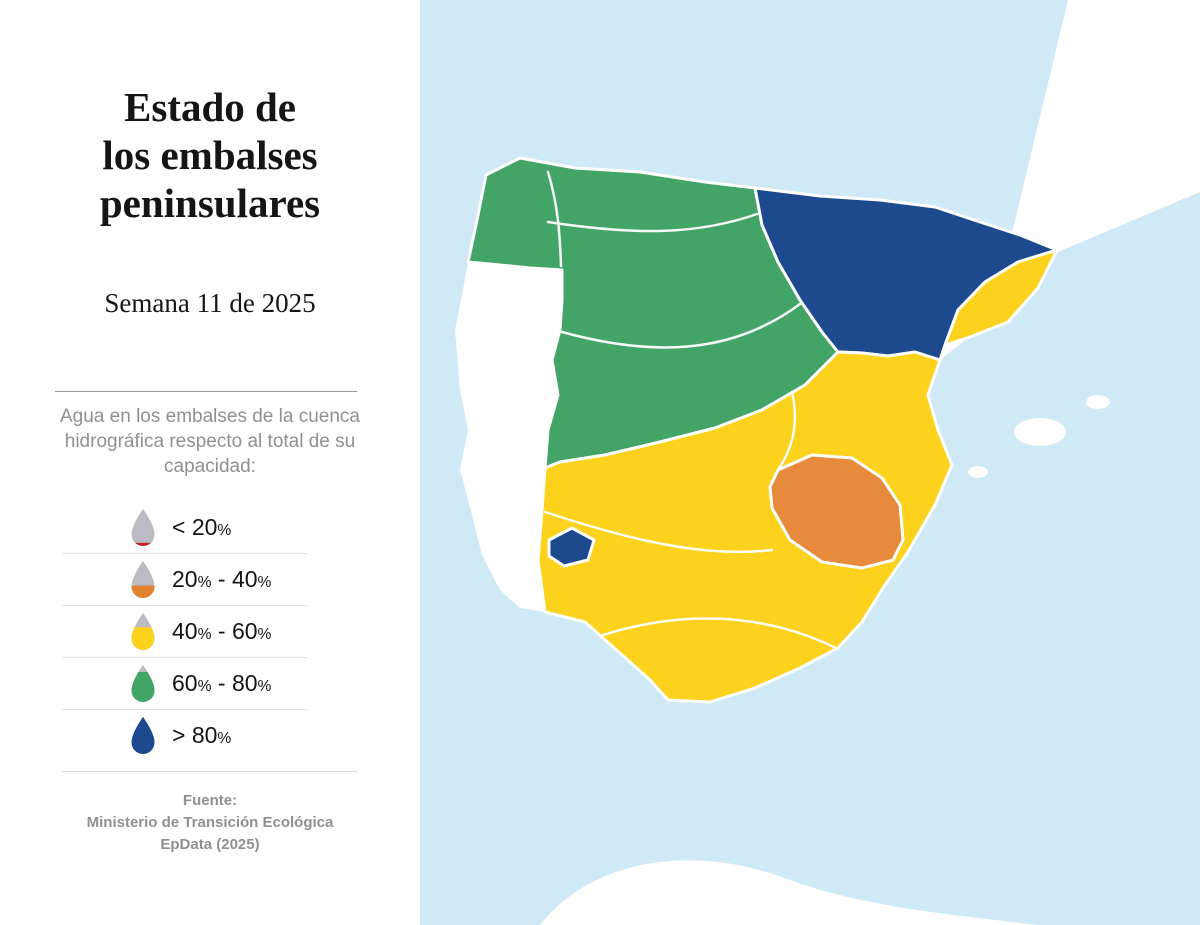  What do you see at coordinates (210, 202) in the screenshot?
I see `title-line: peninsulares` at bounding box center [210, 202].